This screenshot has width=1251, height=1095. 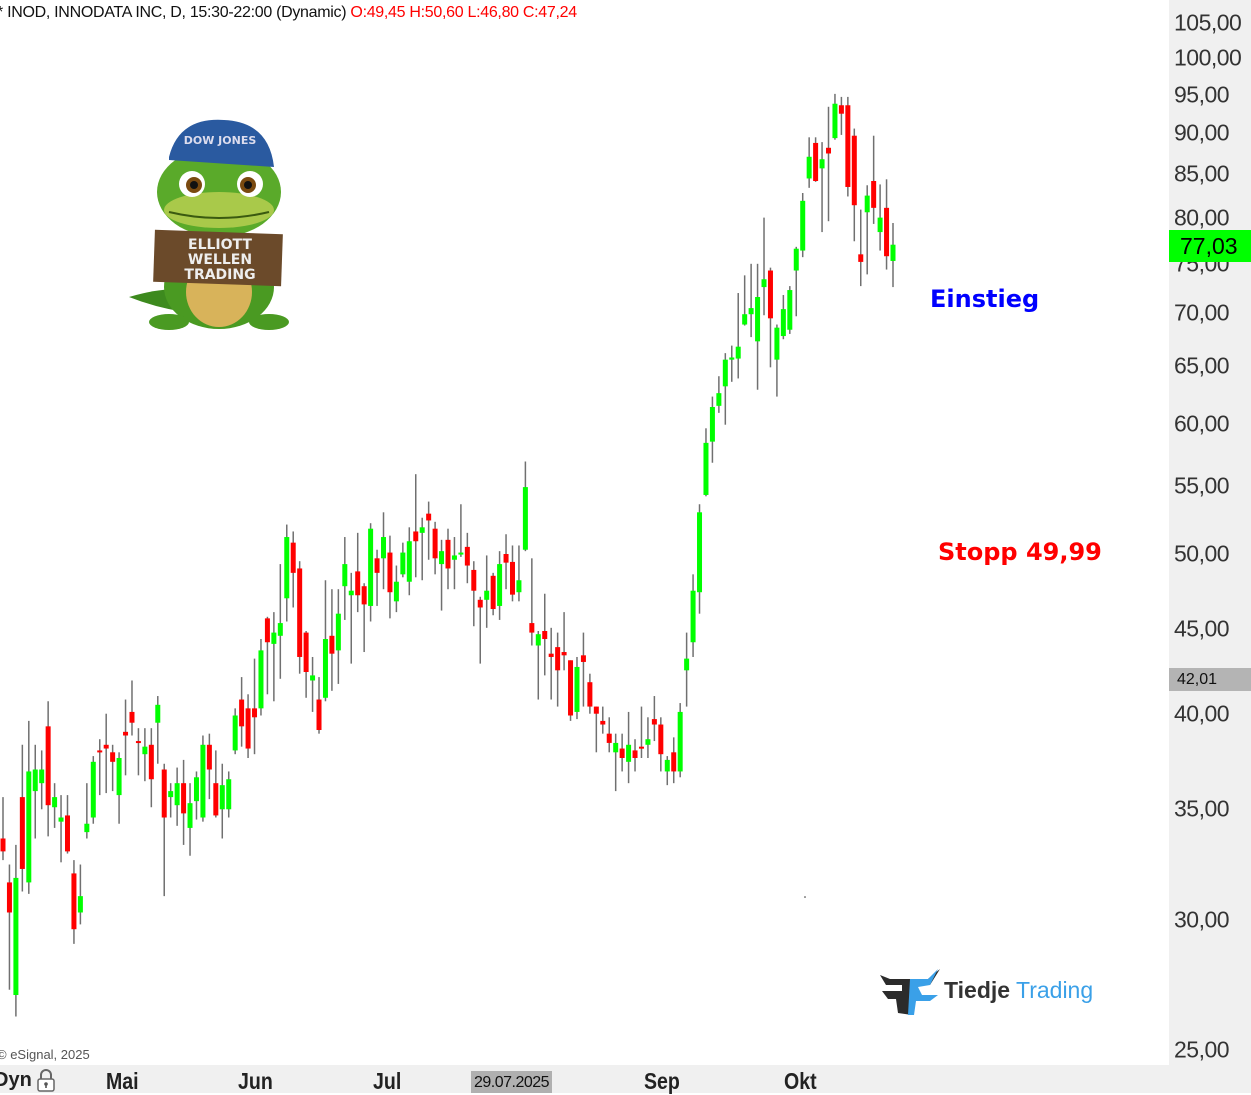 What do you see at coordinates (16, 1080) in the screenshot?
I see `axis-mode-label: Dyn` at bounding box center [16, 1080].